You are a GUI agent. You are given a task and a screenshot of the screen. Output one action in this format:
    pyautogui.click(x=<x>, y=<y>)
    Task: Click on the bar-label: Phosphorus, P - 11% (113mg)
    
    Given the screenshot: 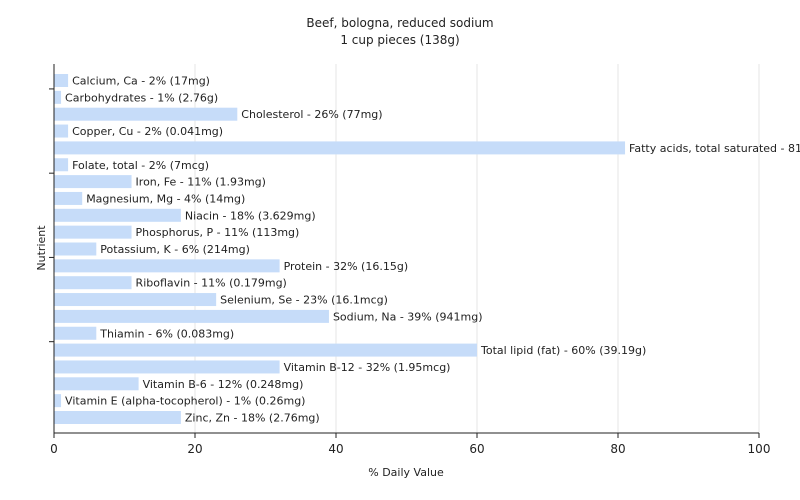 What is the action you would take?
    pyautogui.click(x=218, y=232)
    